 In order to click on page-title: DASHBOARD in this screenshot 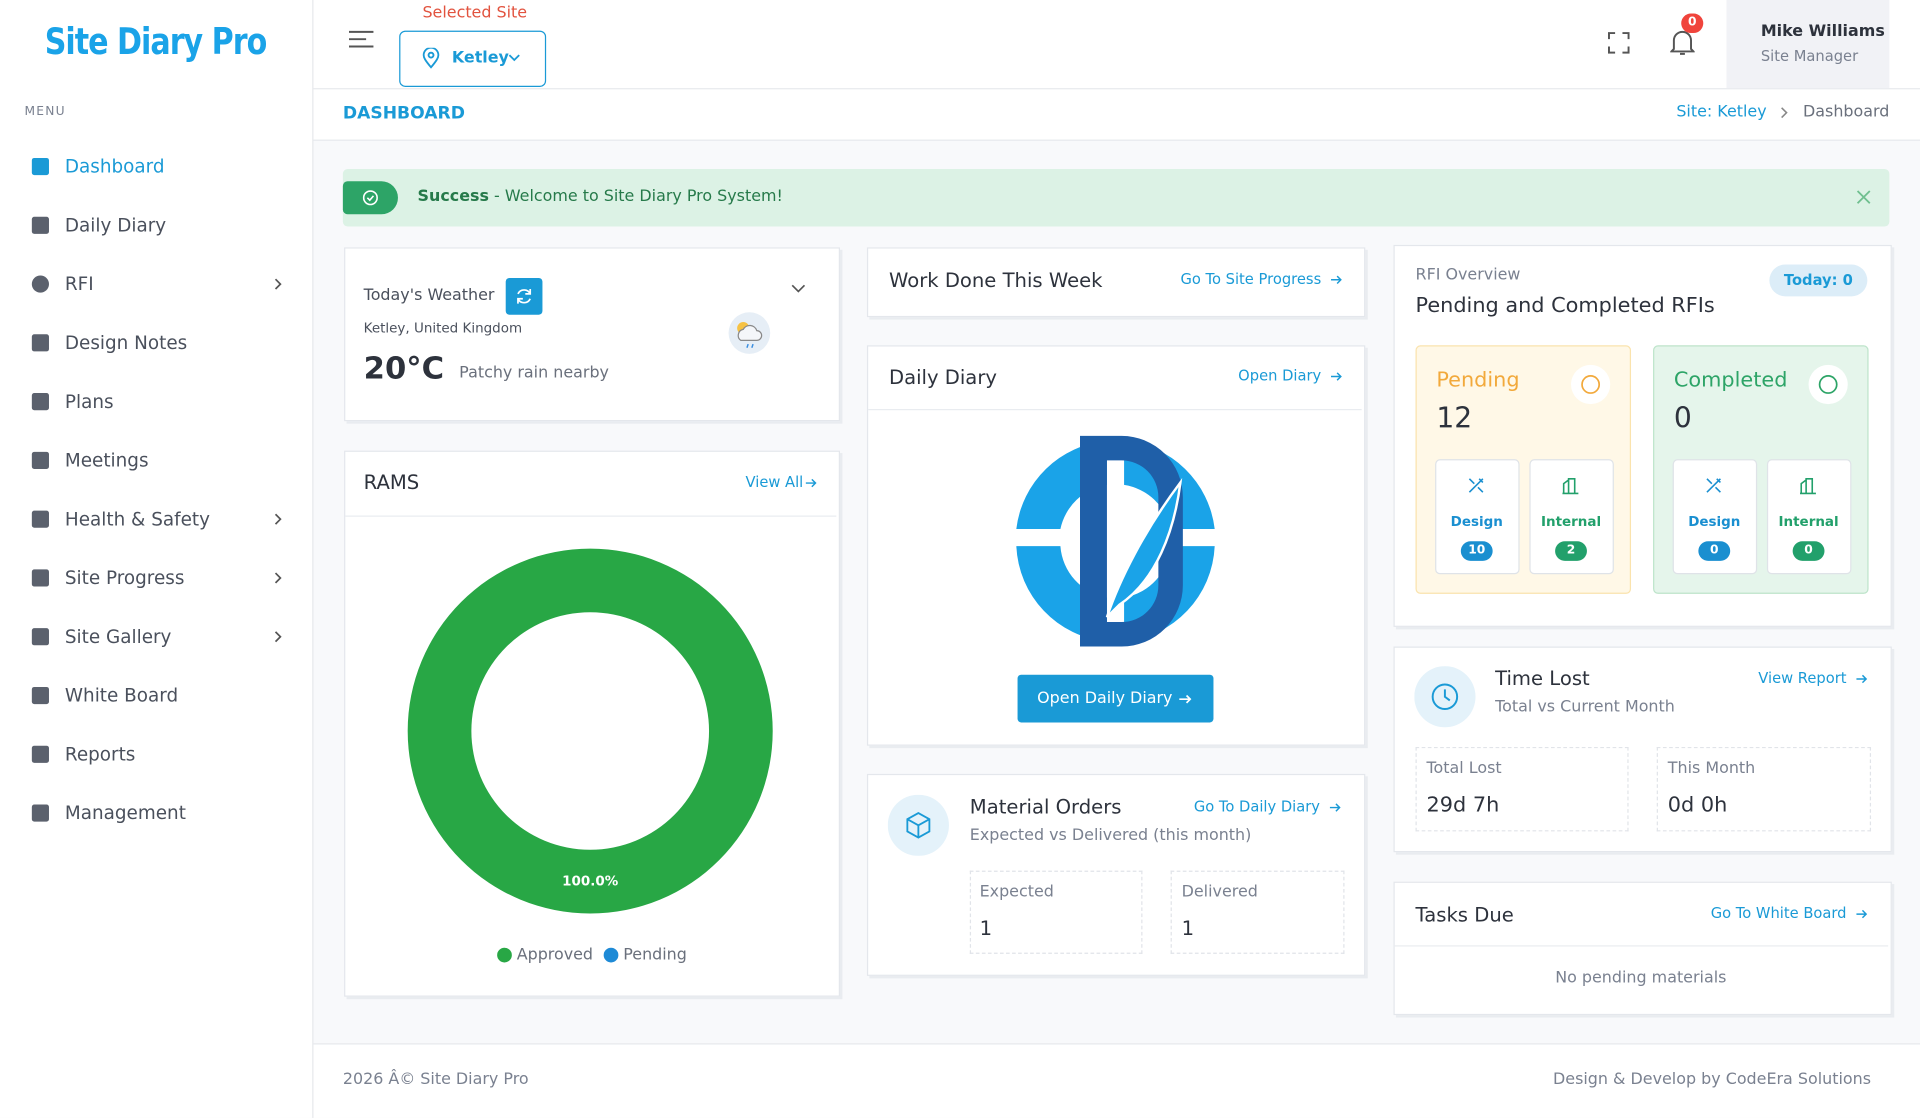, I will do `click(403, 113)`.